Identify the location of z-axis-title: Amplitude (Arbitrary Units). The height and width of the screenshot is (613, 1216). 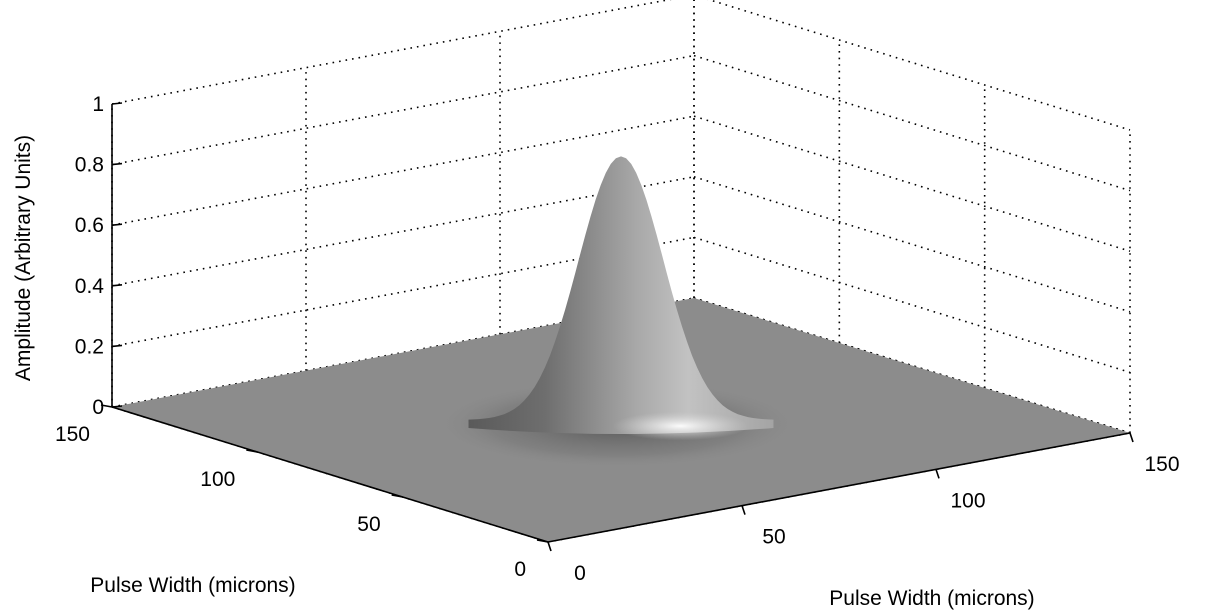
(23, 258).